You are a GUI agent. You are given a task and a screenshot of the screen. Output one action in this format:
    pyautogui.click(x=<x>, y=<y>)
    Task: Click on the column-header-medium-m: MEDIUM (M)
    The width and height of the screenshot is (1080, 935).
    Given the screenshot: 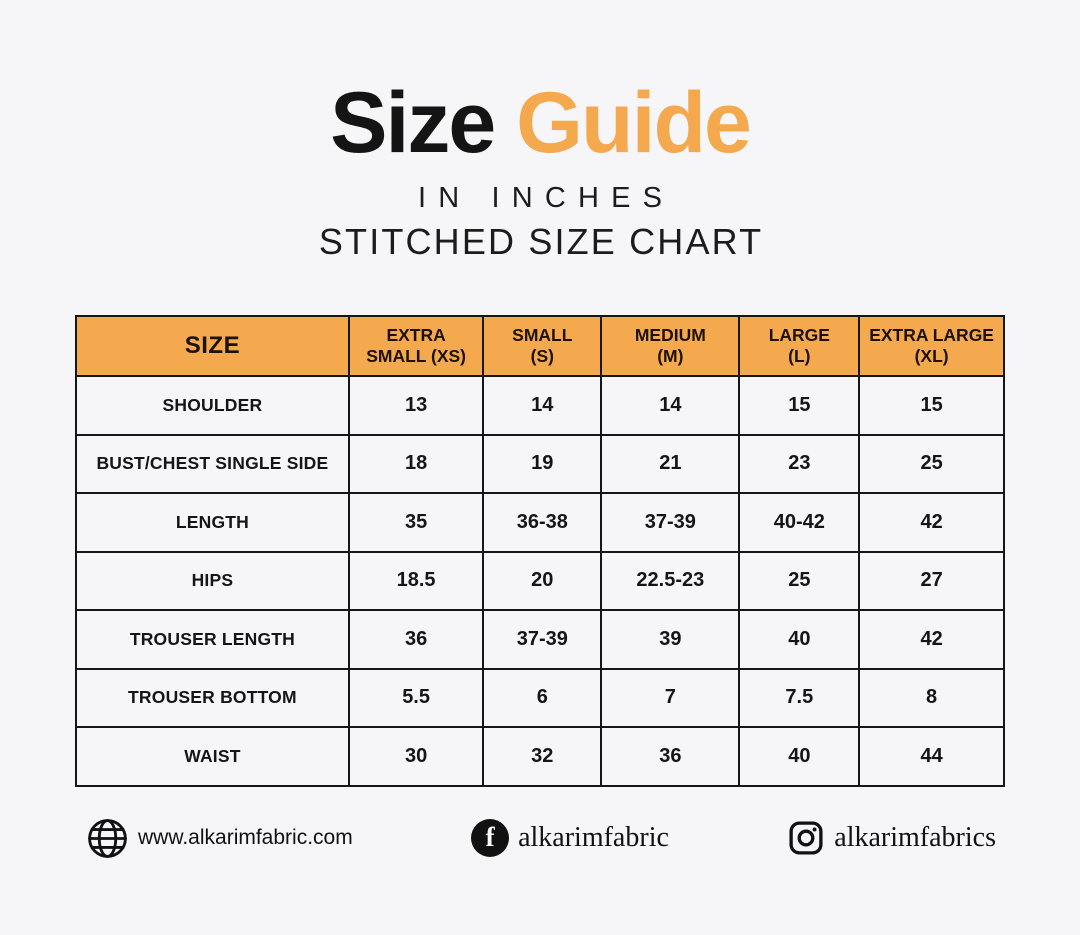 What is the action you would take?
    pyautogui.click(x=670, y=346)
    